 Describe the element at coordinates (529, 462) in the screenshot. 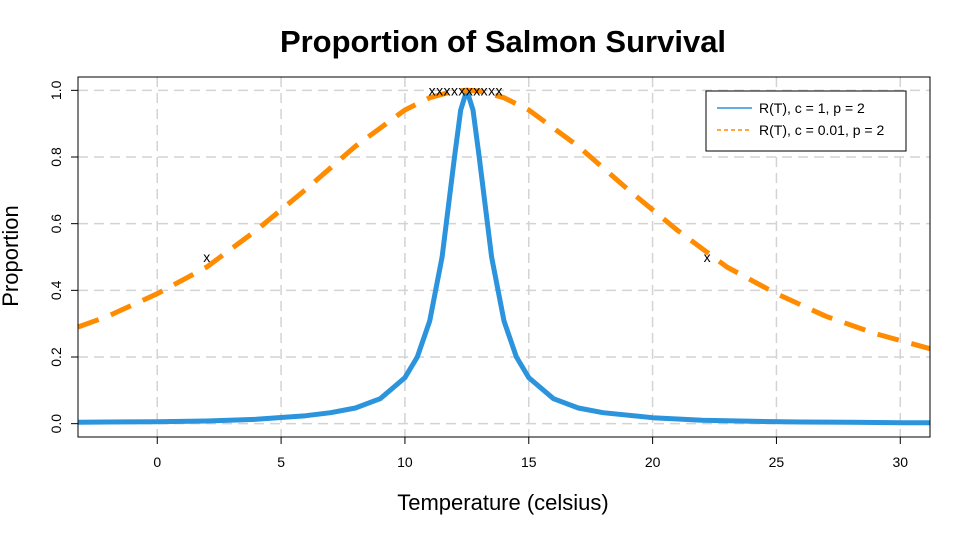

I see `x-tick-label-3: 15` at that location.